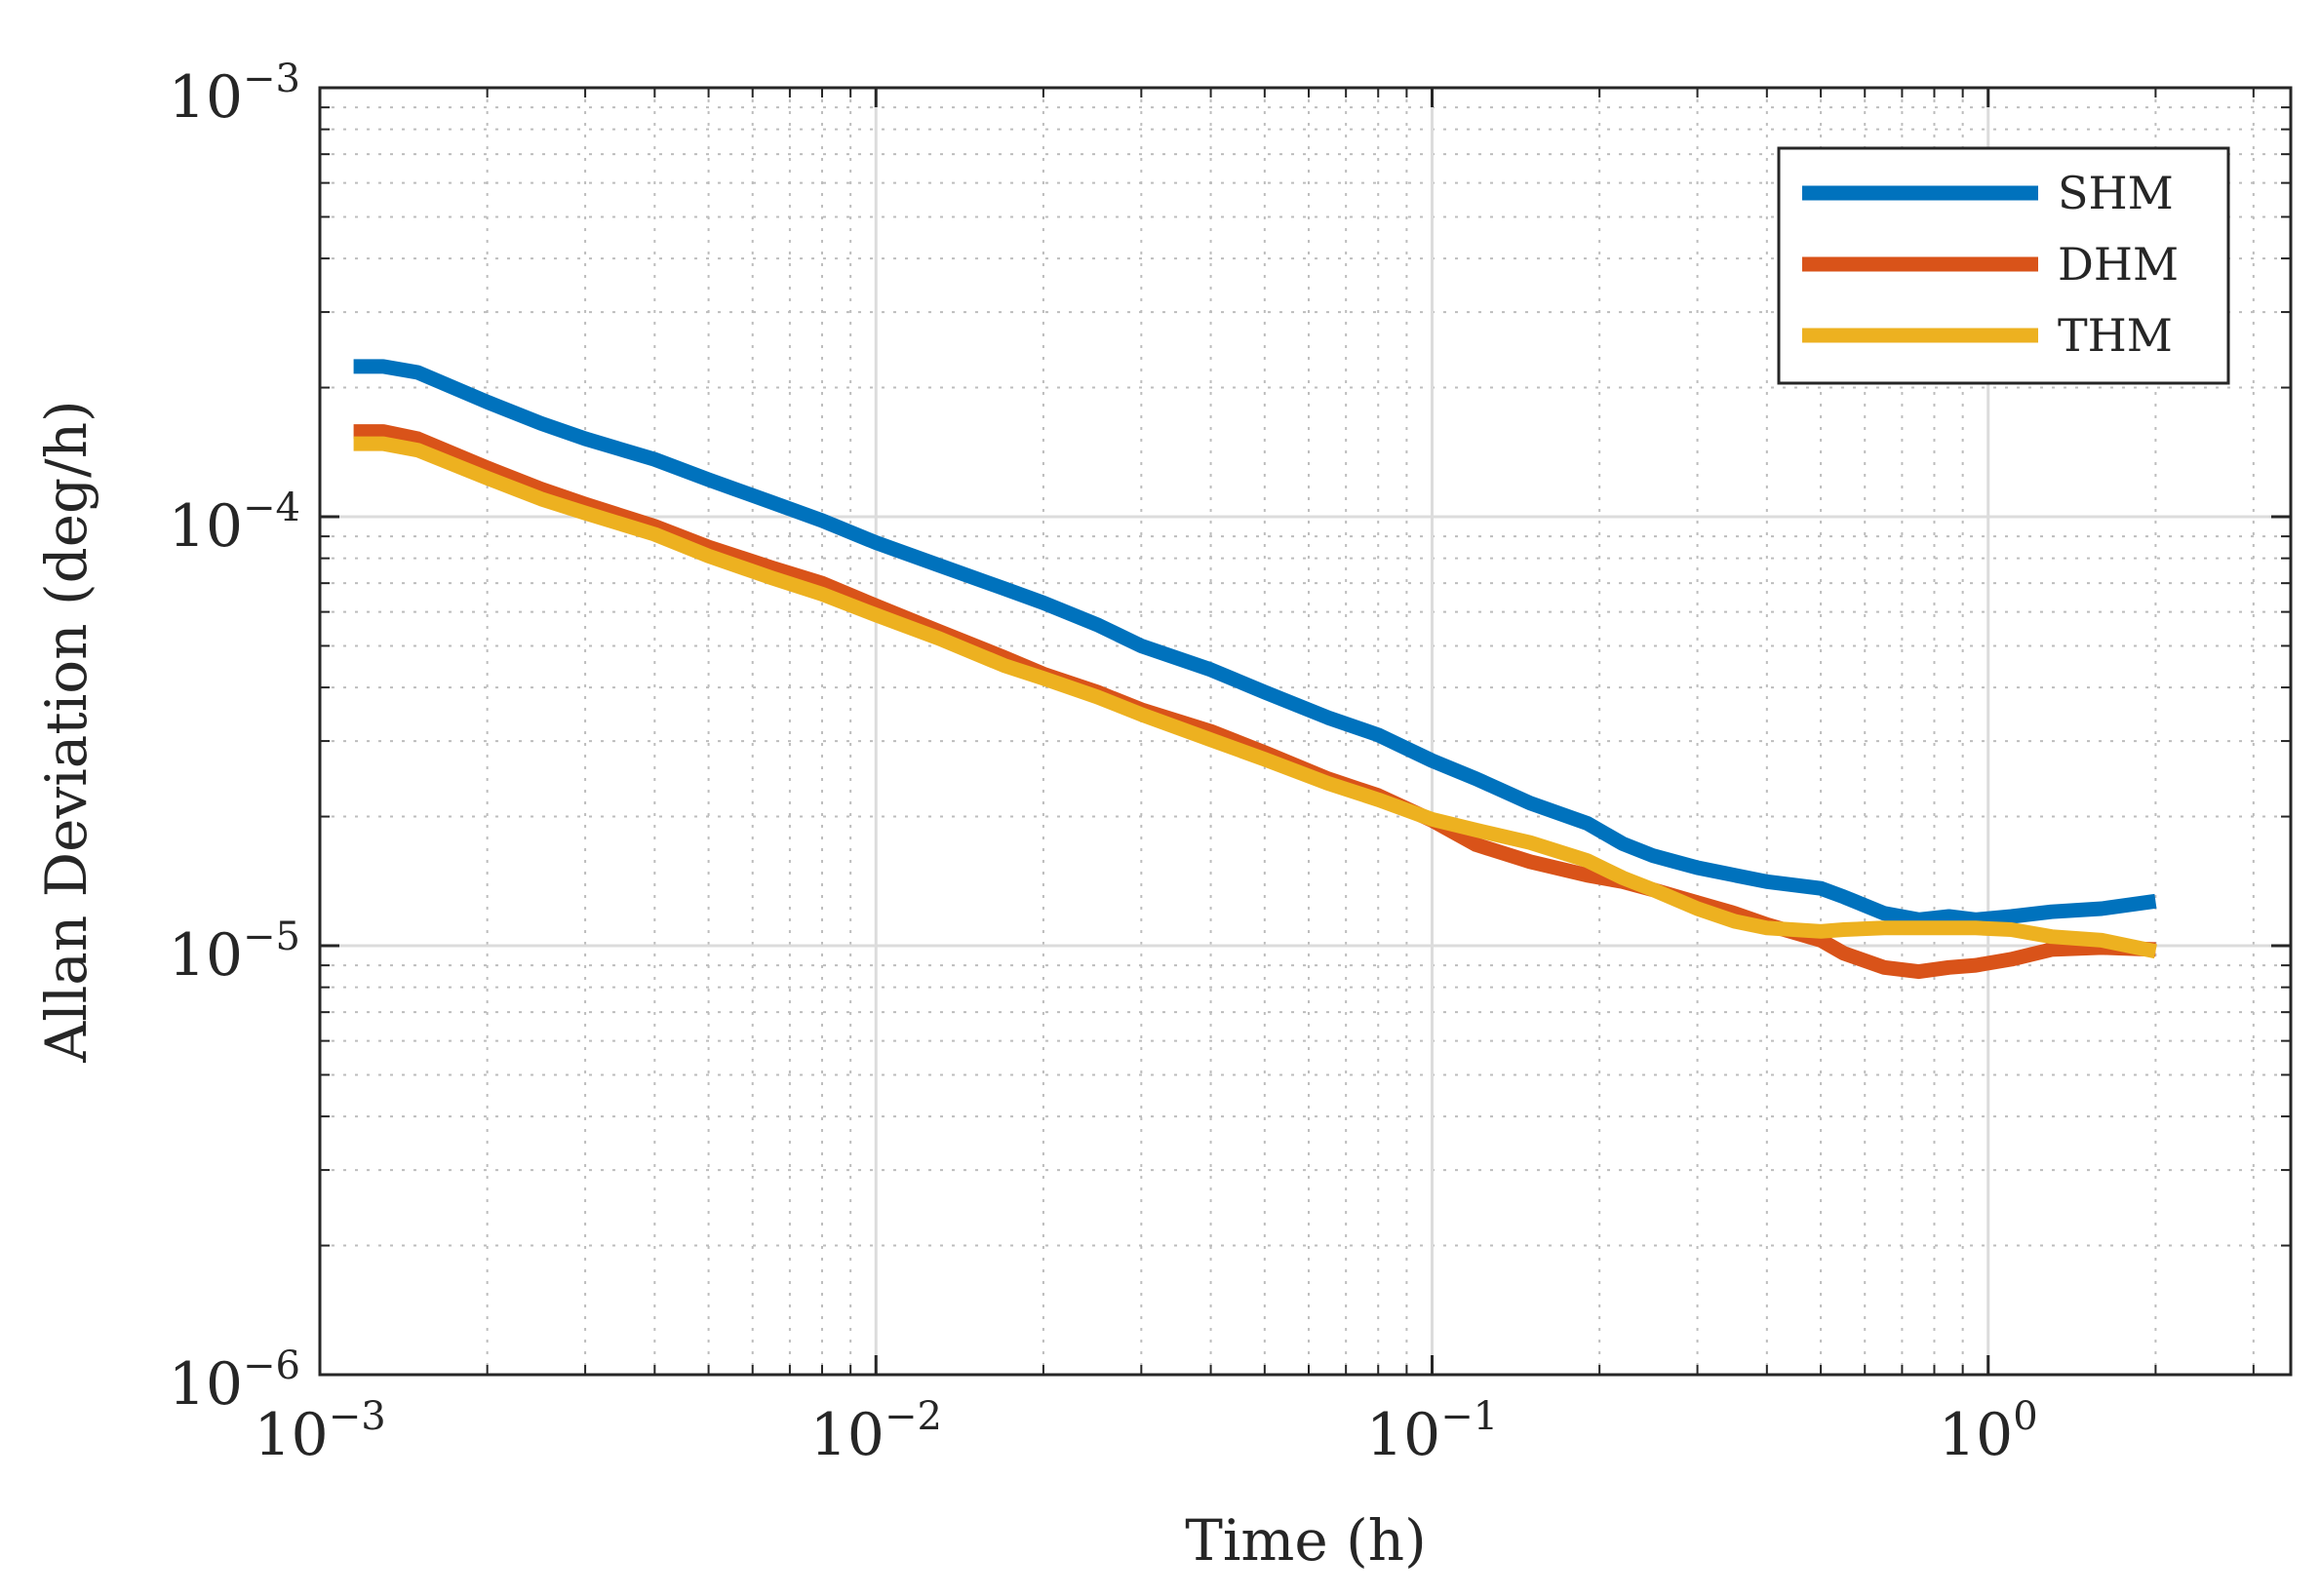  I want to click on y-tick-label: 10⁻⁵, so click(234, 953).